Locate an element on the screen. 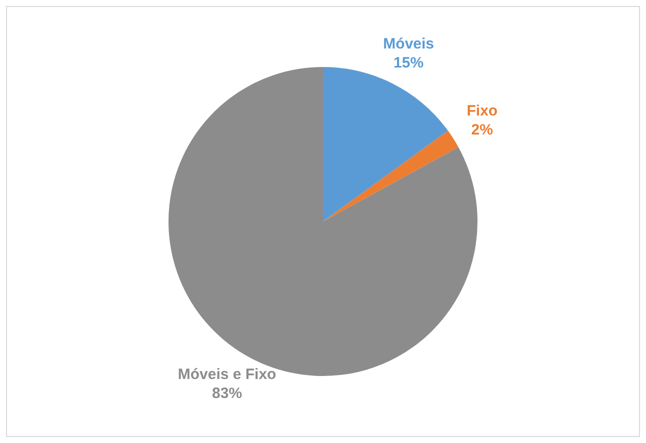 This screenshot has width=646, height=443. slice-label: Fixo is located at coordinates (482, 111).